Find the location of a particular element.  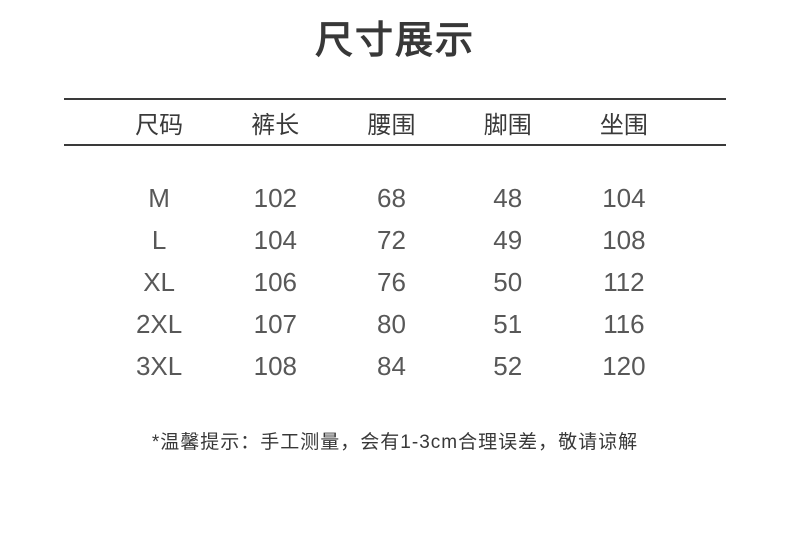

cell-leg-opening: 48 is located at coordinates (508, 197).